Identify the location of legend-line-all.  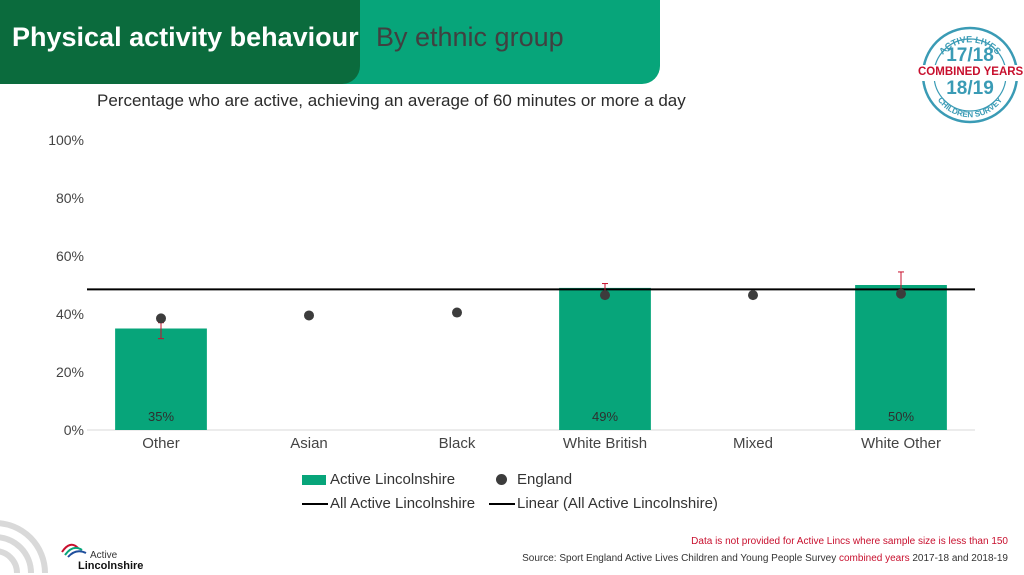
(315, 504).